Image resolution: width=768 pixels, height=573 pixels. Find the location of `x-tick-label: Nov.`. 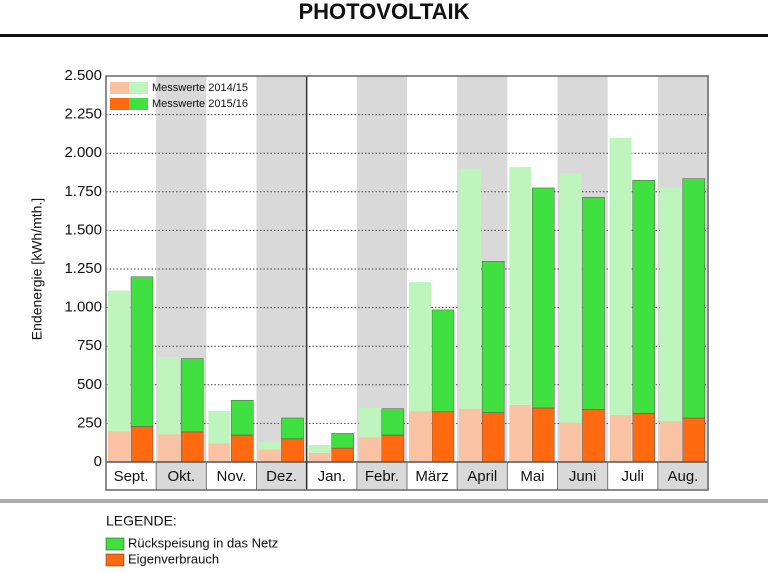

x-tick-label: Nov. is located at coordinates (232, 476).